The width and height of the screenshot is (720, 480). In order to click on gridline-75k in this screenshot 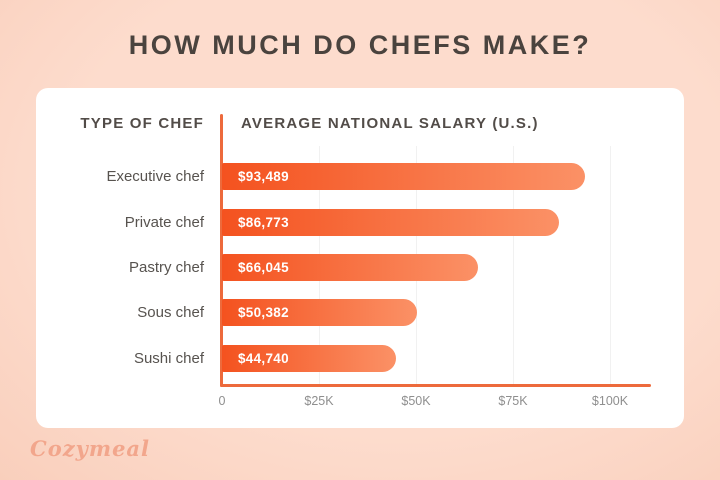, I will do `click(513, 265)`.